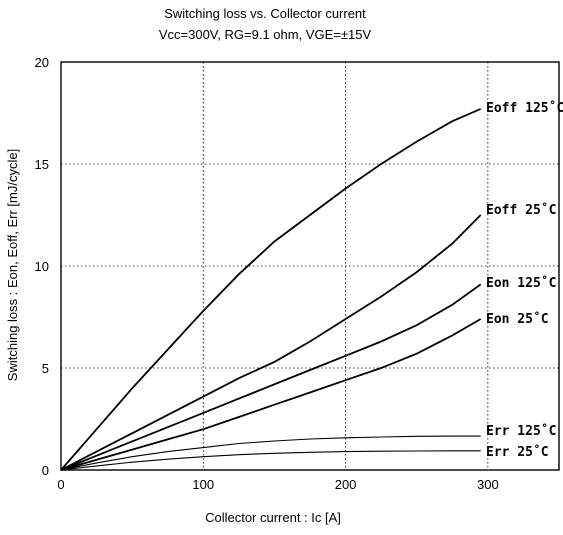 This screenshot has height=535, width=563. I want to click on curve-label-eoff-125-c: Eoff 125˚C, so click(524, 108).